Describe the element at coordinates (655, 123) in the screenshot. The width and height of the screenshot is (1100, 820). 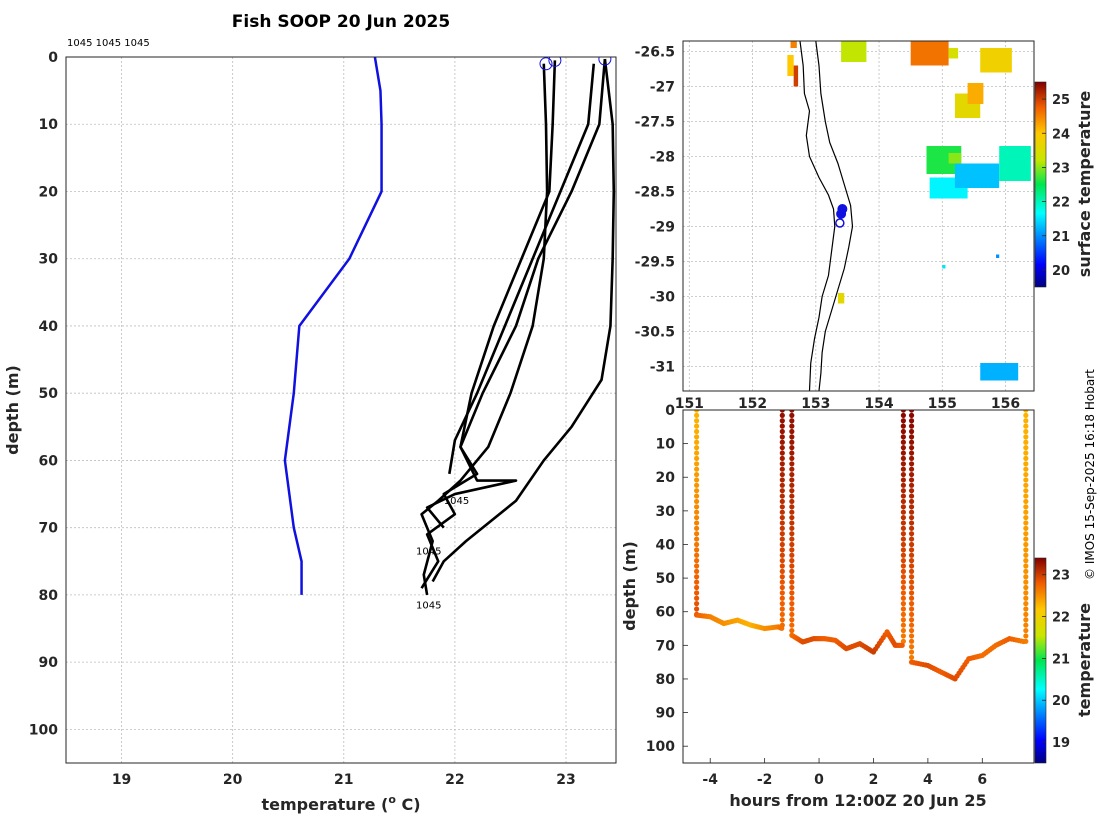
I see `map-y-tick-label: -27.5` at that location.